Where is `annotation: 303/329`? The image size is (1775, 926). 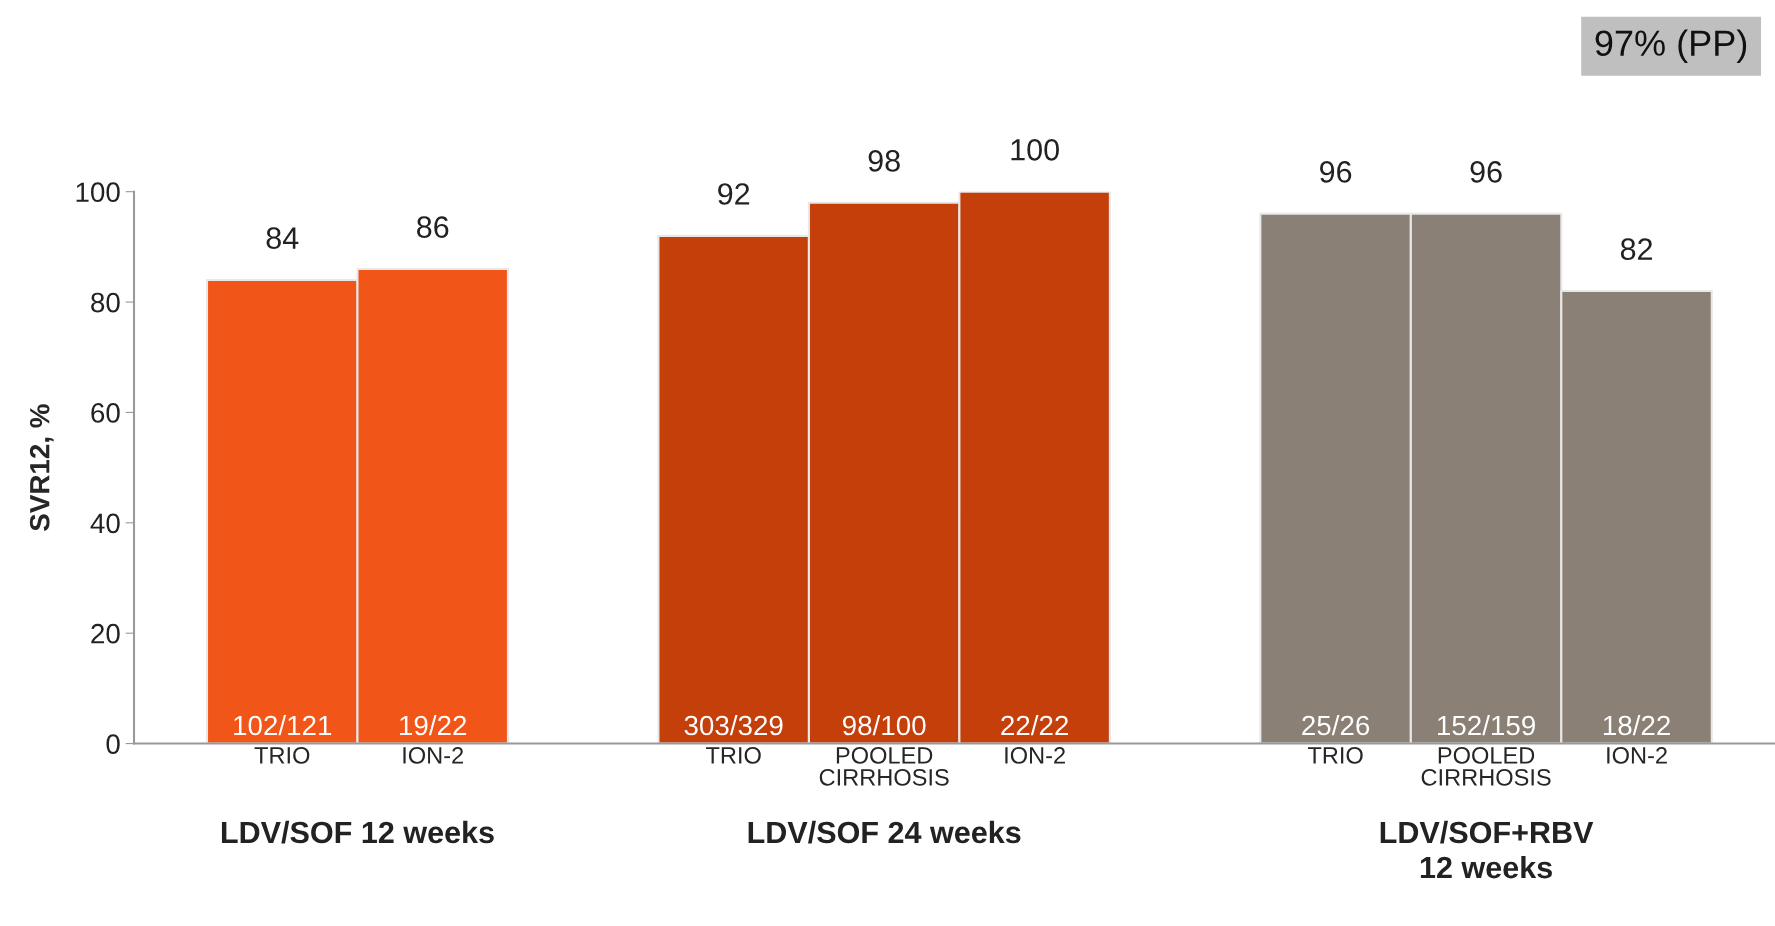 annotation: 303/329 is located at coordinates (733, 725).